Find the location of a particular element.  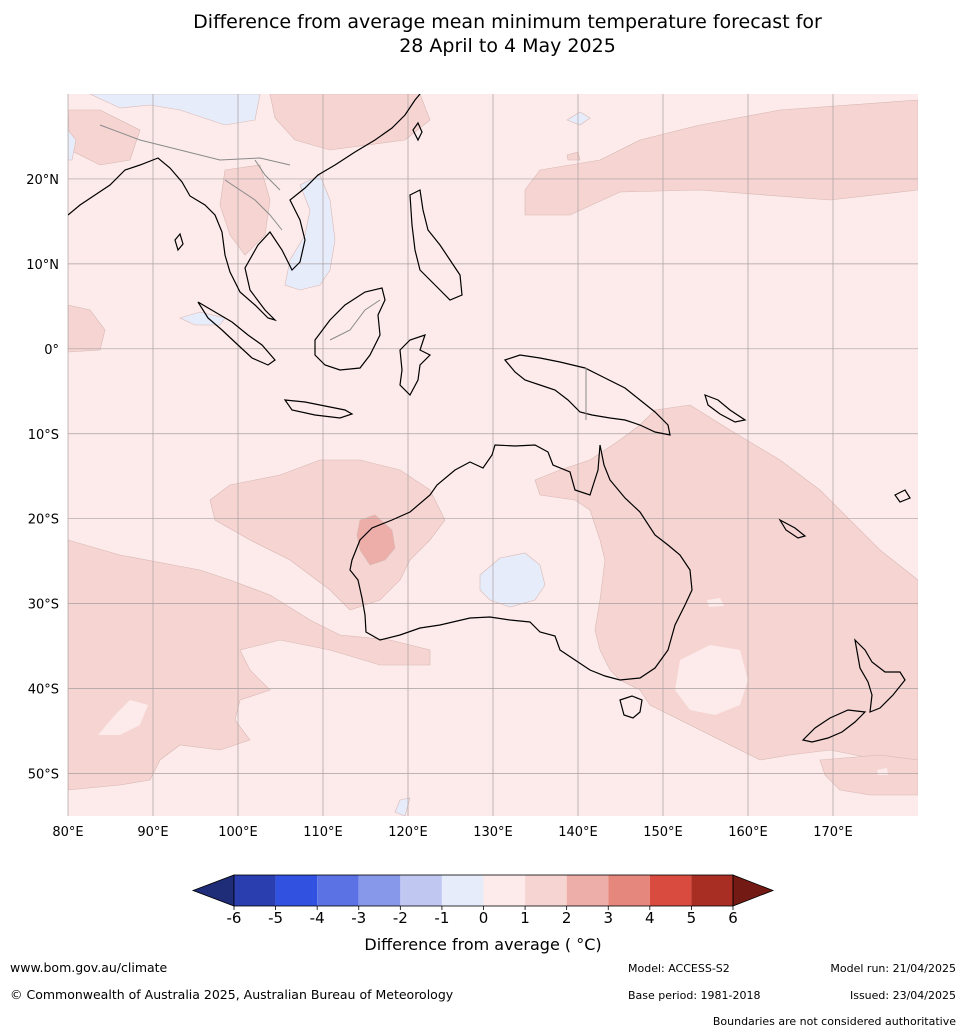

coast-australia is located at coordinates (521, 562).